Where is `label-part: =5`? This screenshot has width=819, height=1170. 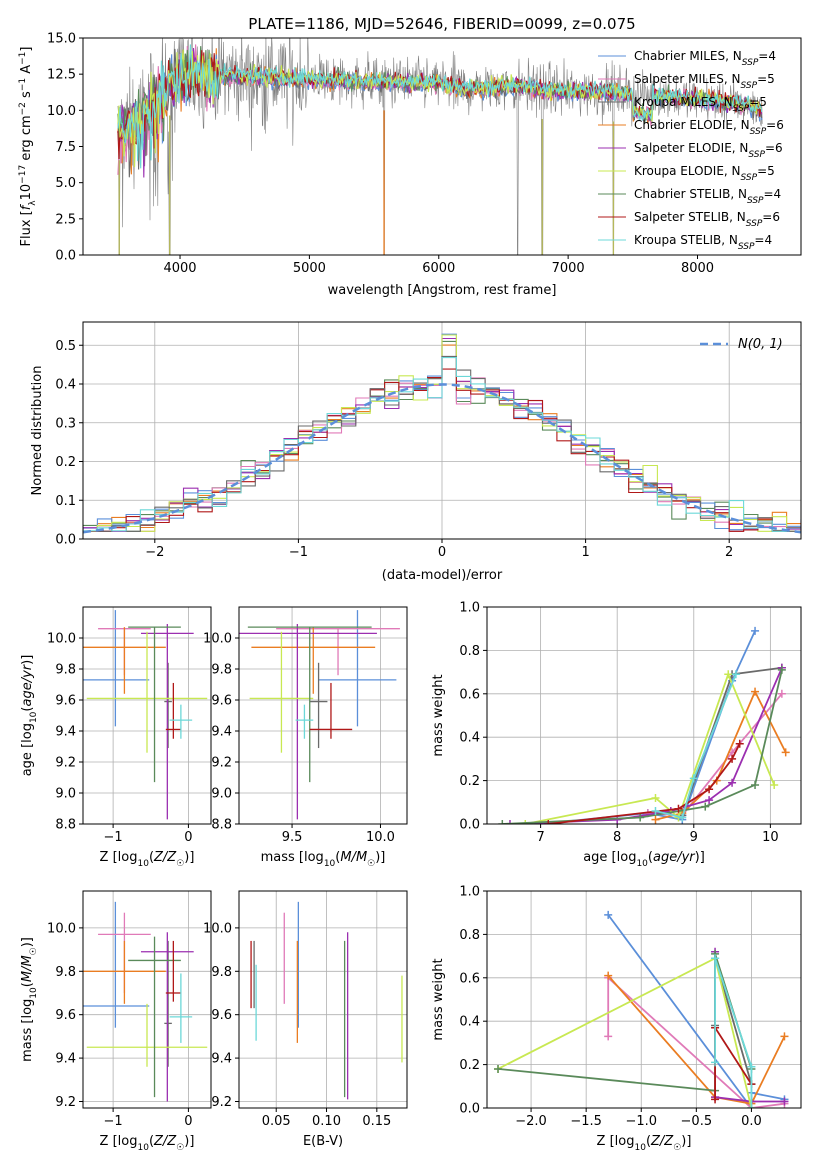 label-part: =5 is located at coordinates (758, 102).